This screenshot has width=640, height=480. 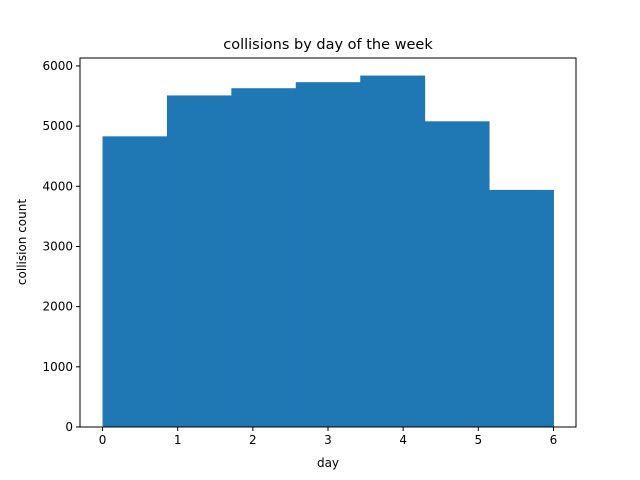 I want to click on x-tick-label-3: 3, so click(x=328, y=440).